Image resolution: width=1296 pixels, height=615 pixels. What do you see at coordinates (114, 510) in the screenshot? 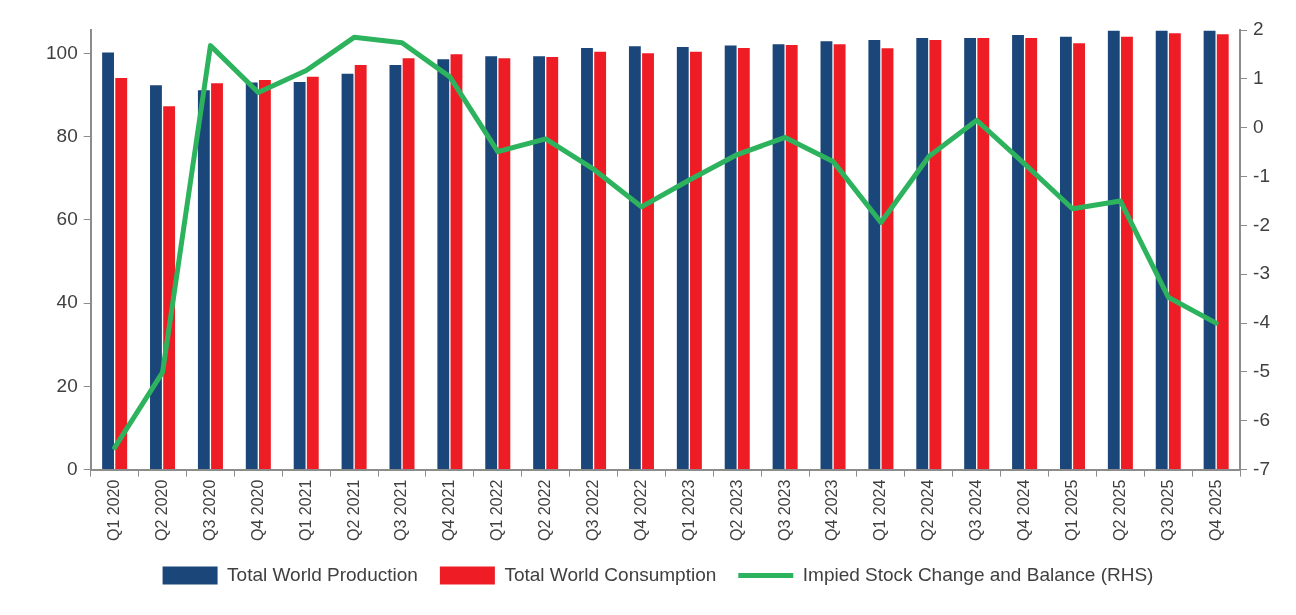
I see `x-tick-label: Q1 2020` at bounding box center [114, 510].